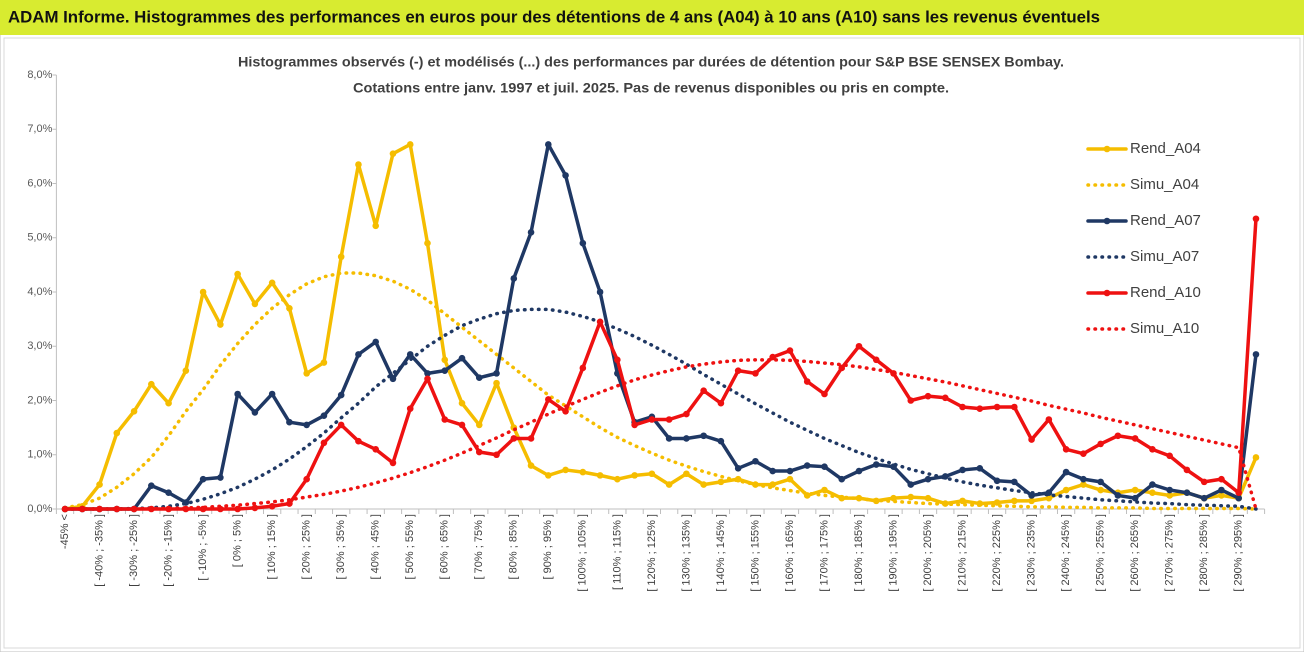 This screenshot has width=1304, height=652. I want to click on x-tick-label: [ 80% ; 85% ], so click(514, 546).